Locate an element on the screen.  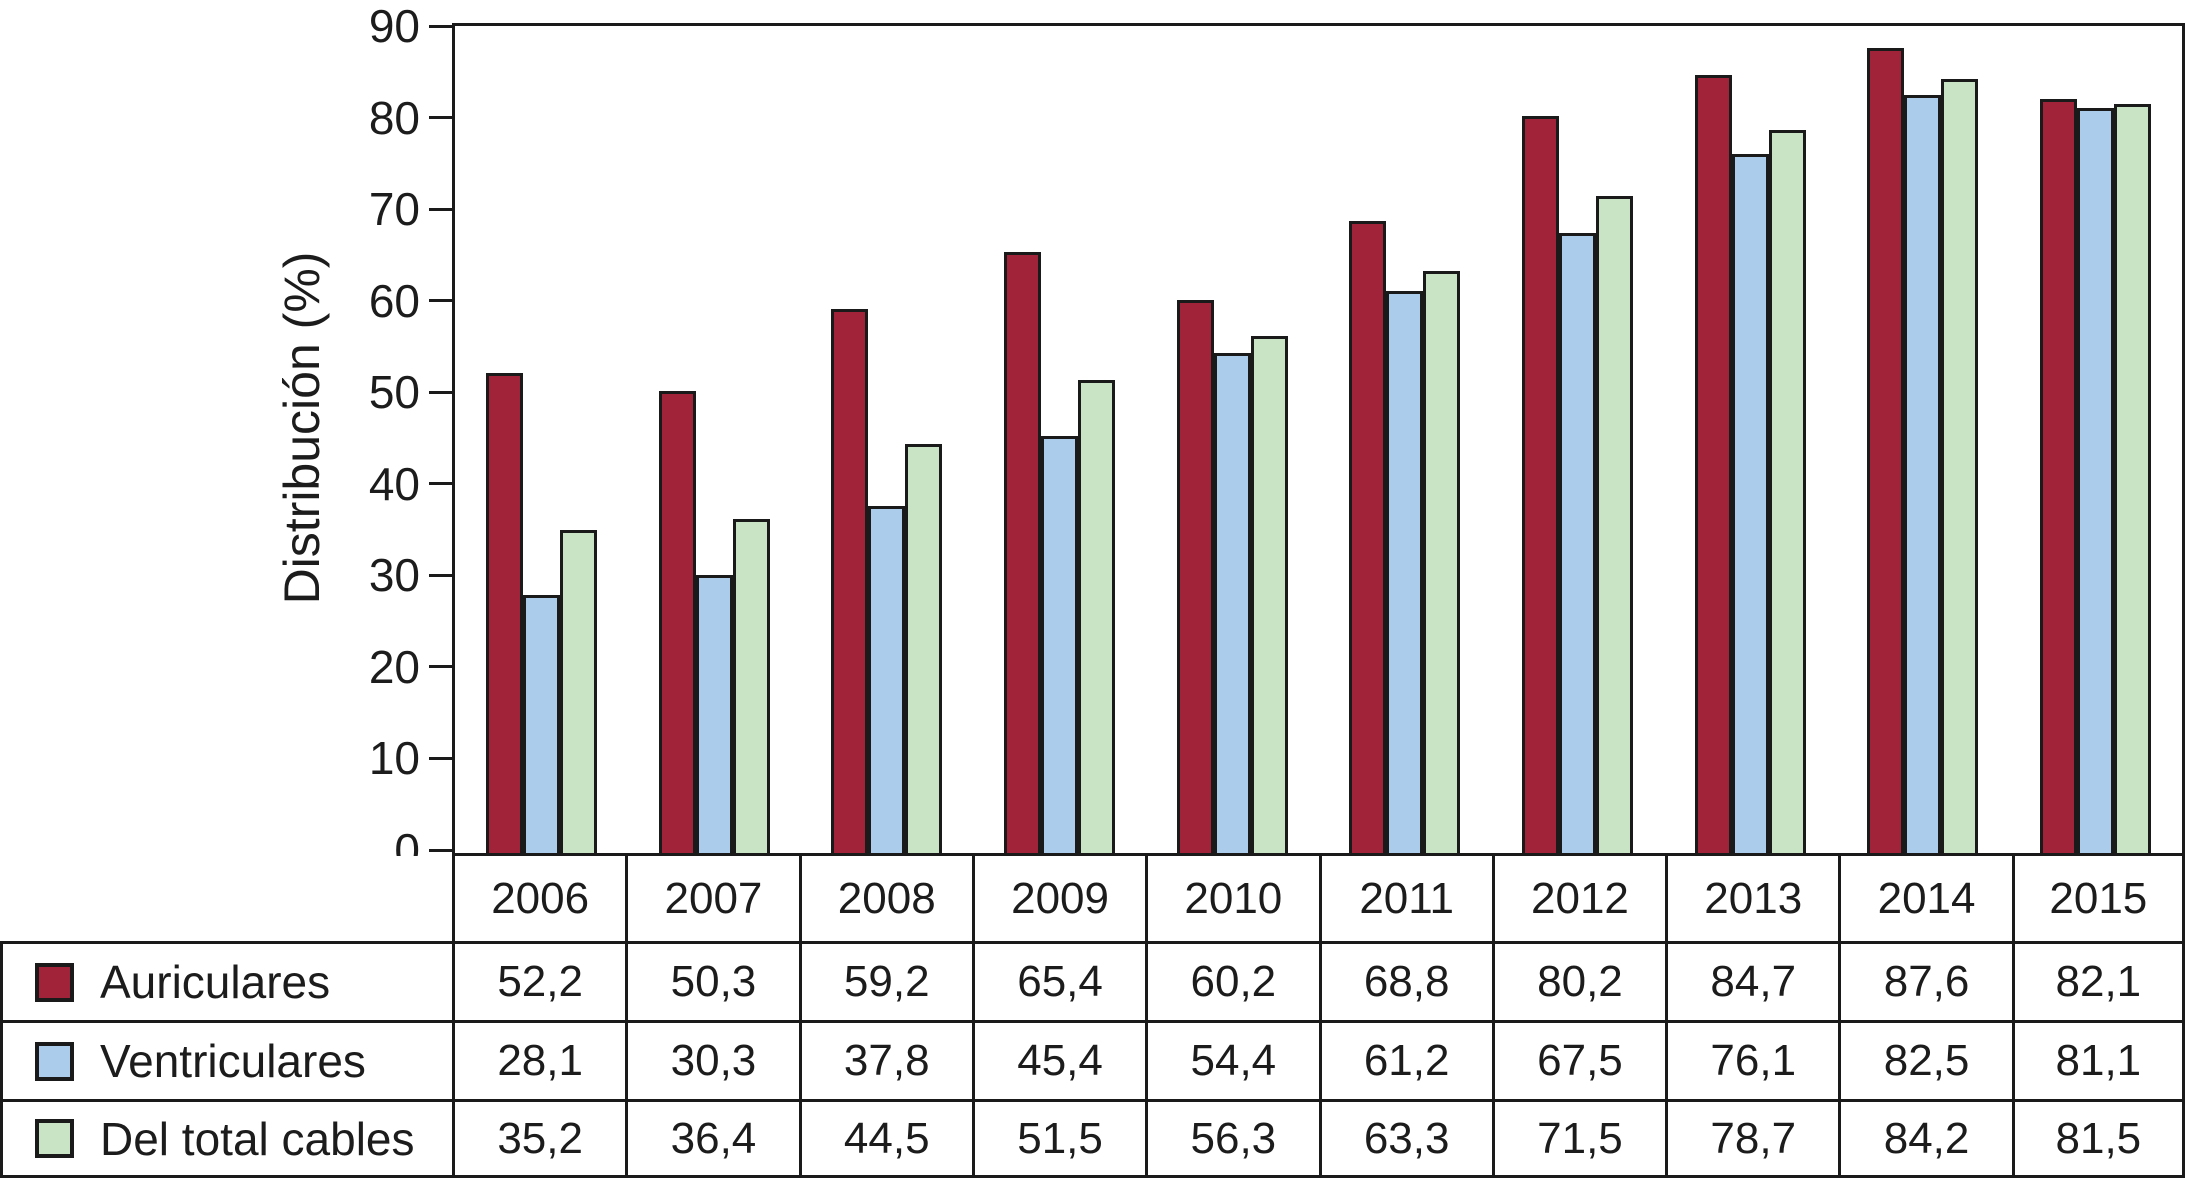
year-header-cell: 2008 is located at coordinates (885, 898).